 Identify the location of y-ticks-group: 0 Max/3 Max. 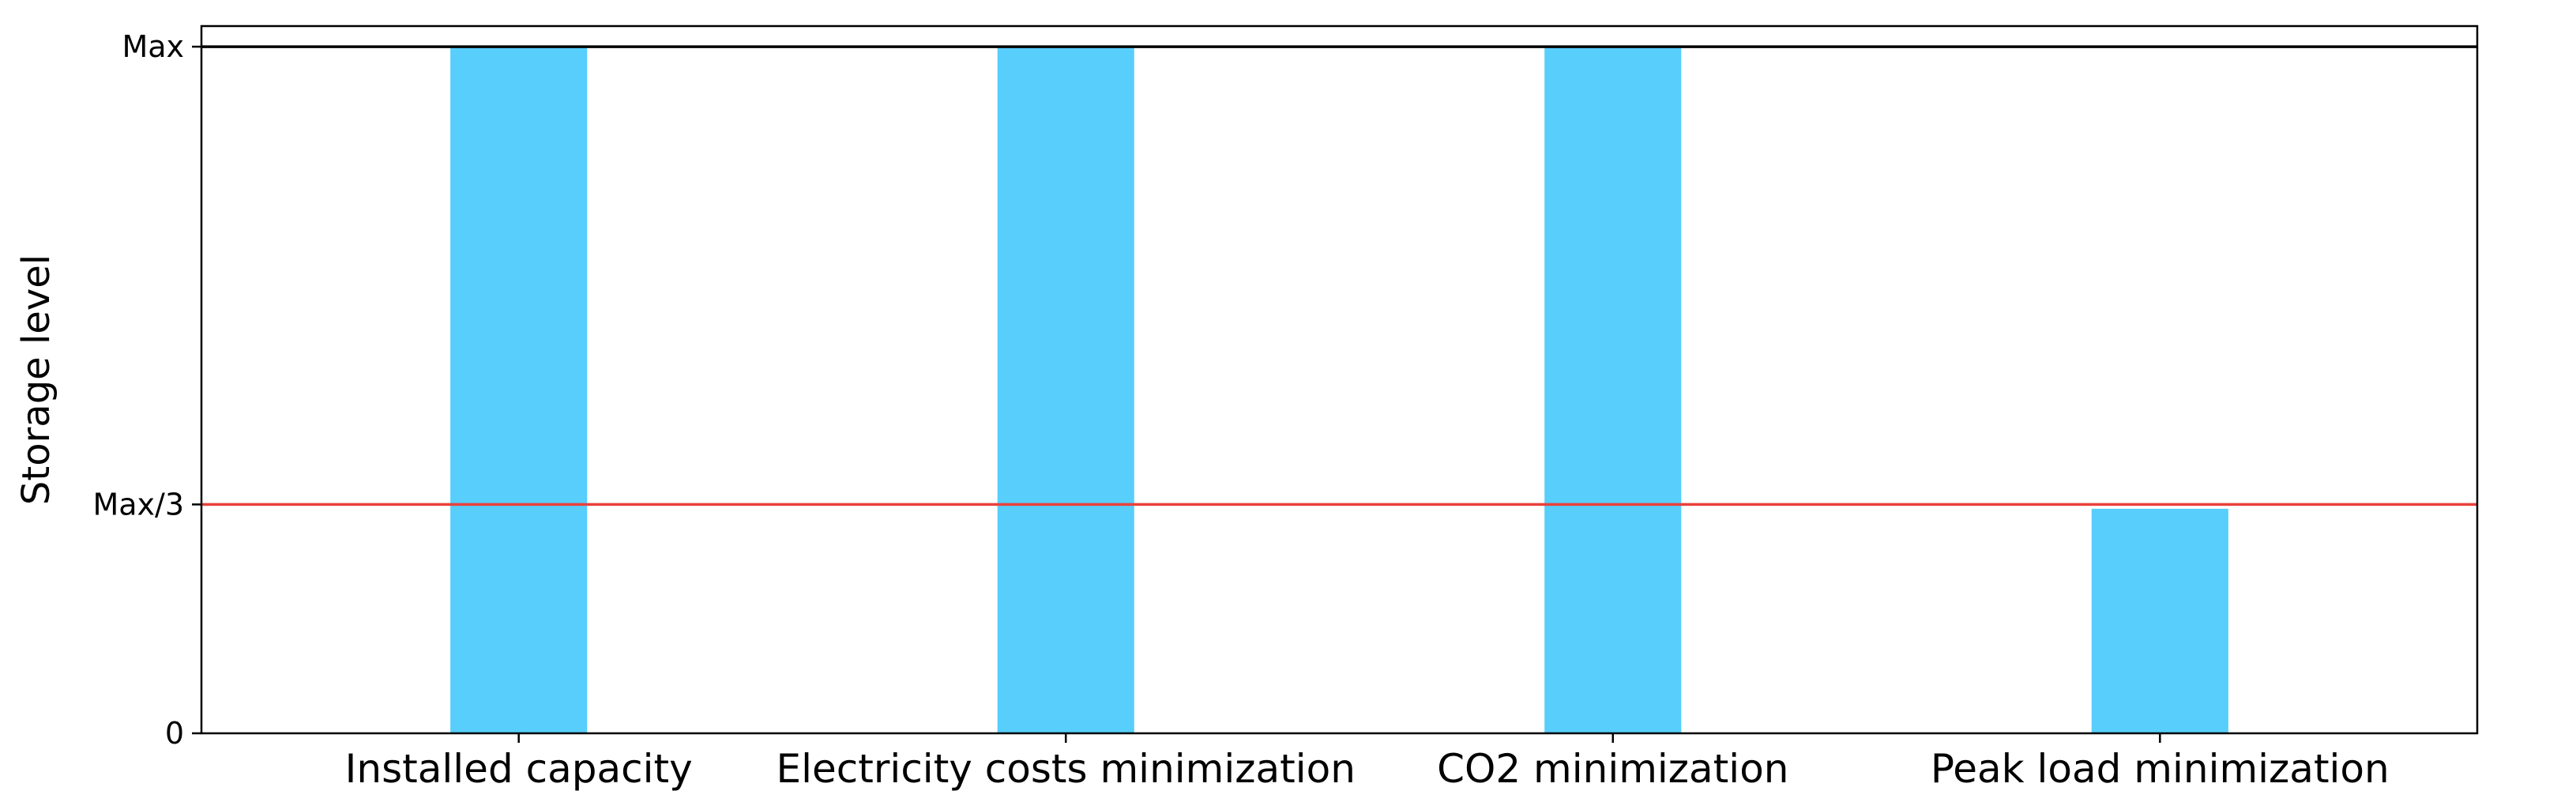
(146, 390).